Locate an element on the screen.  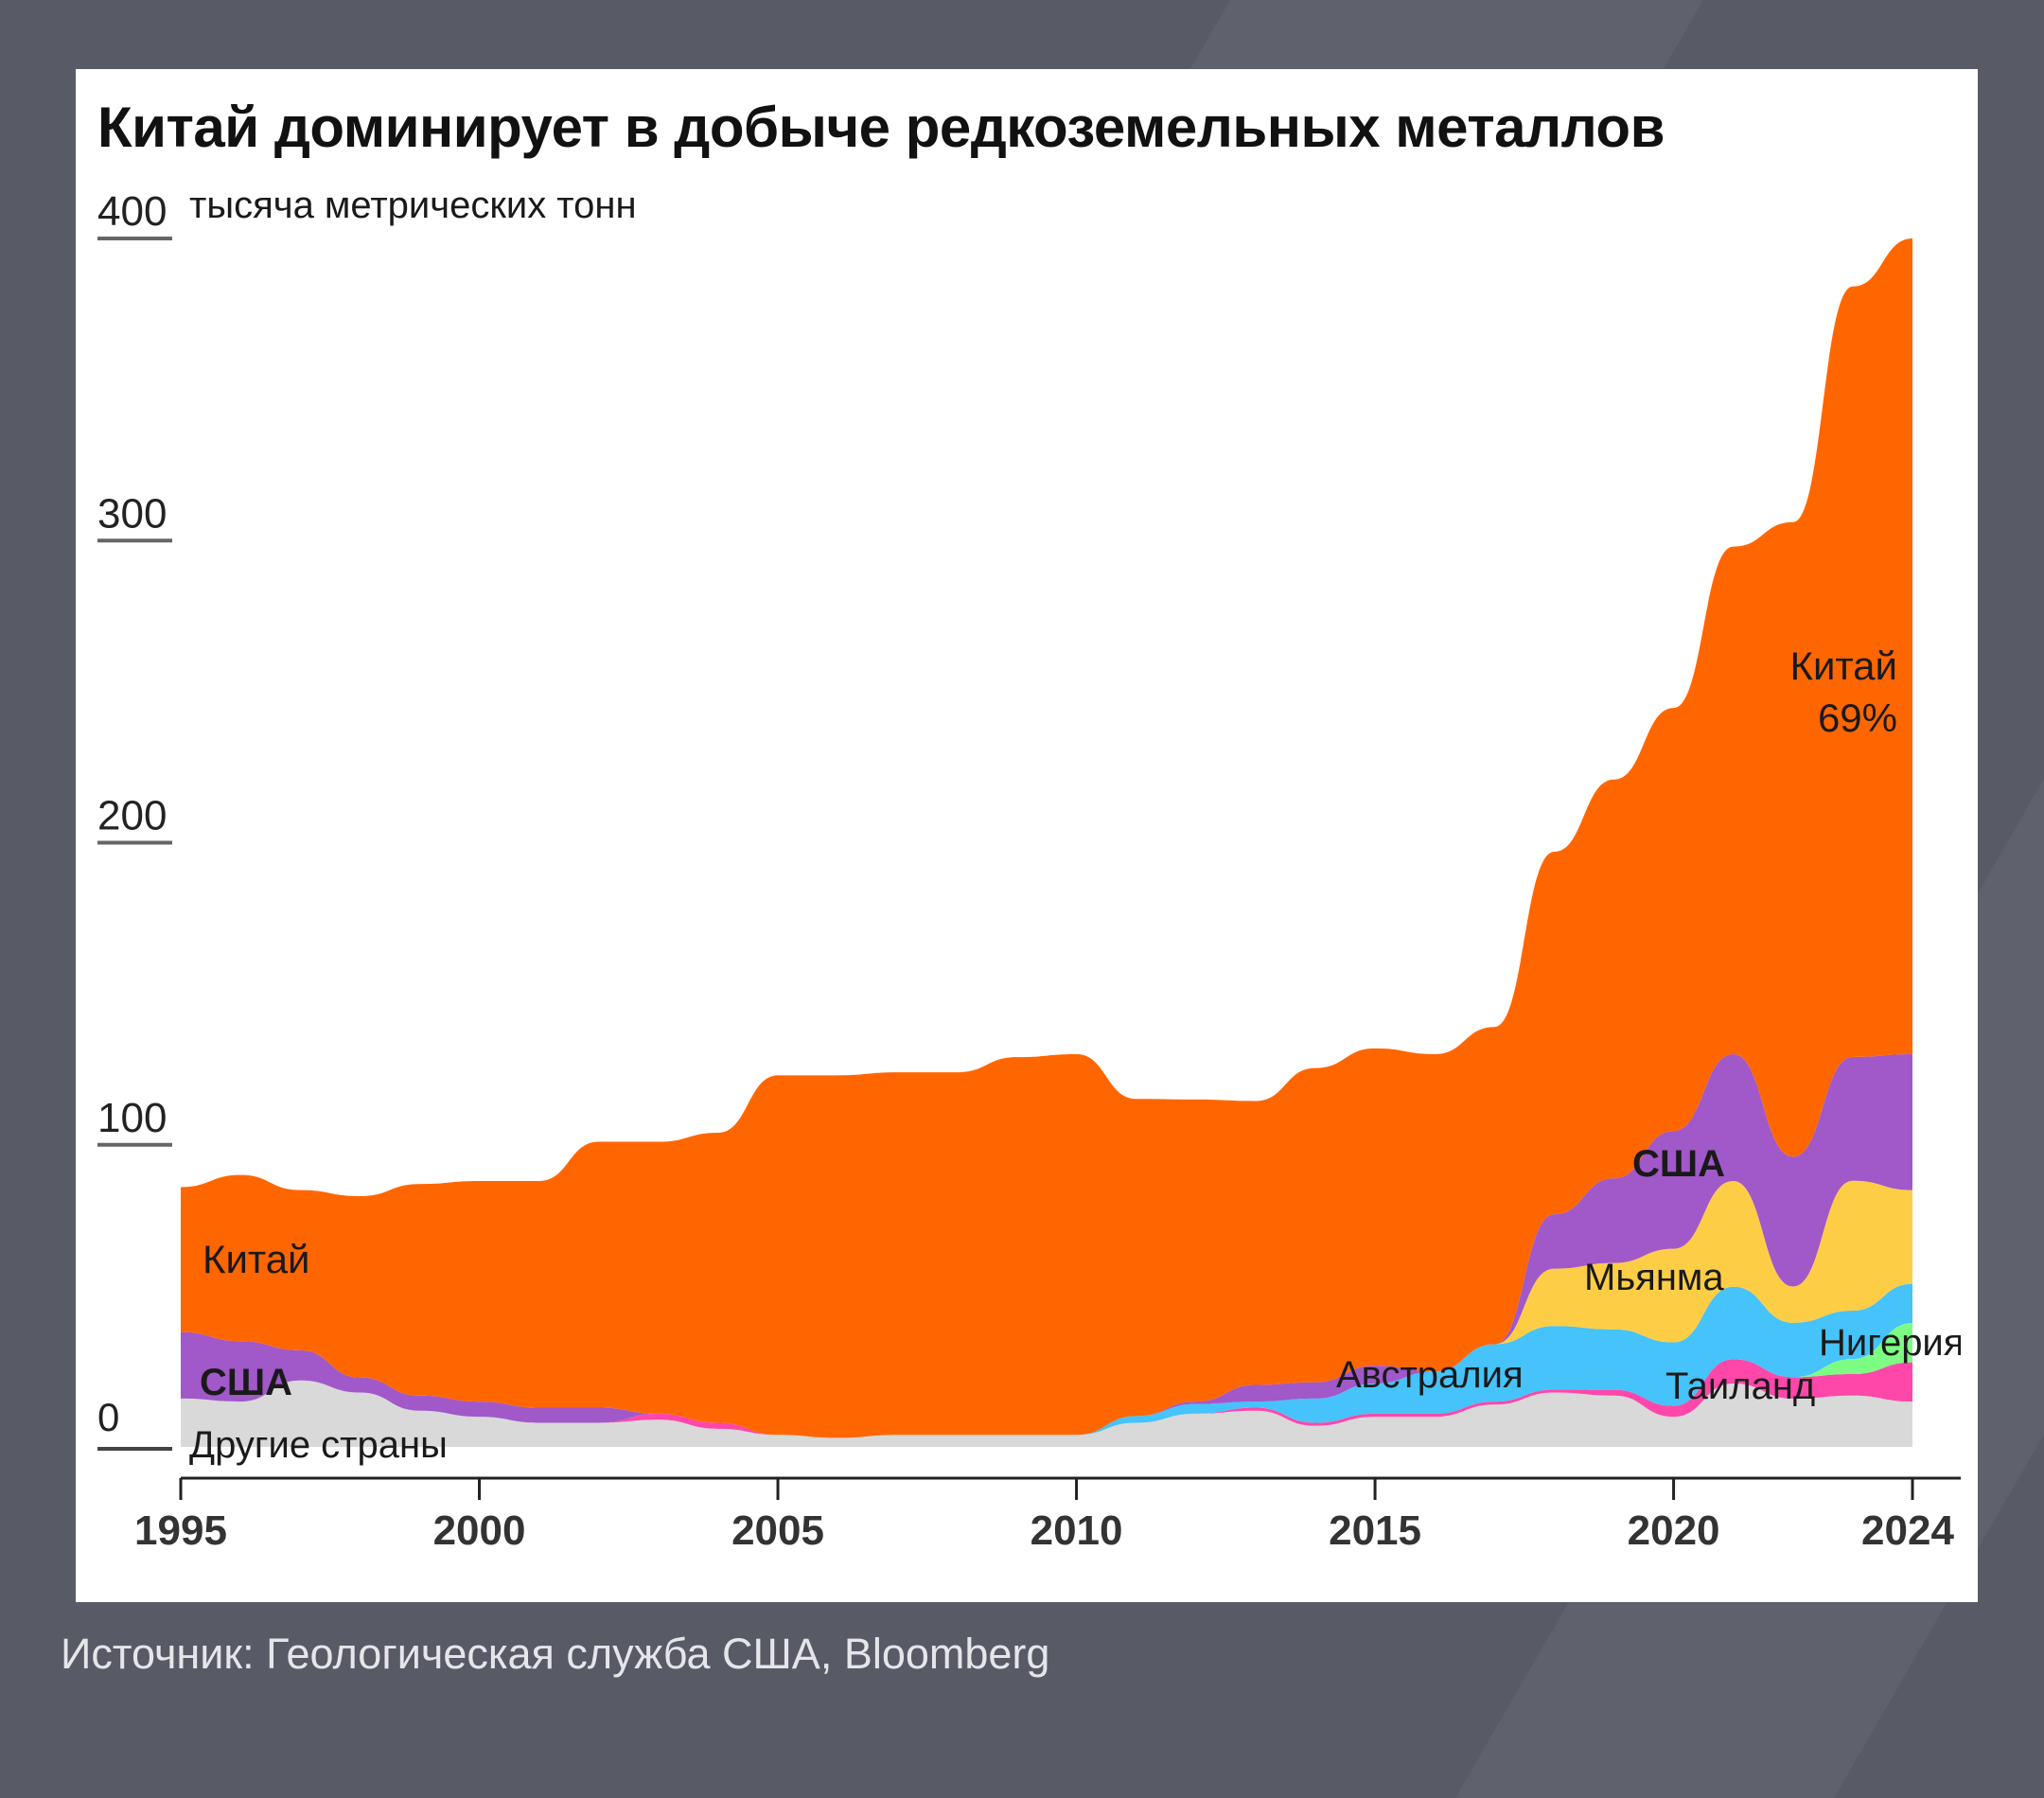
x-tick-label: 2024 is located at coordinates (1907, 1530).